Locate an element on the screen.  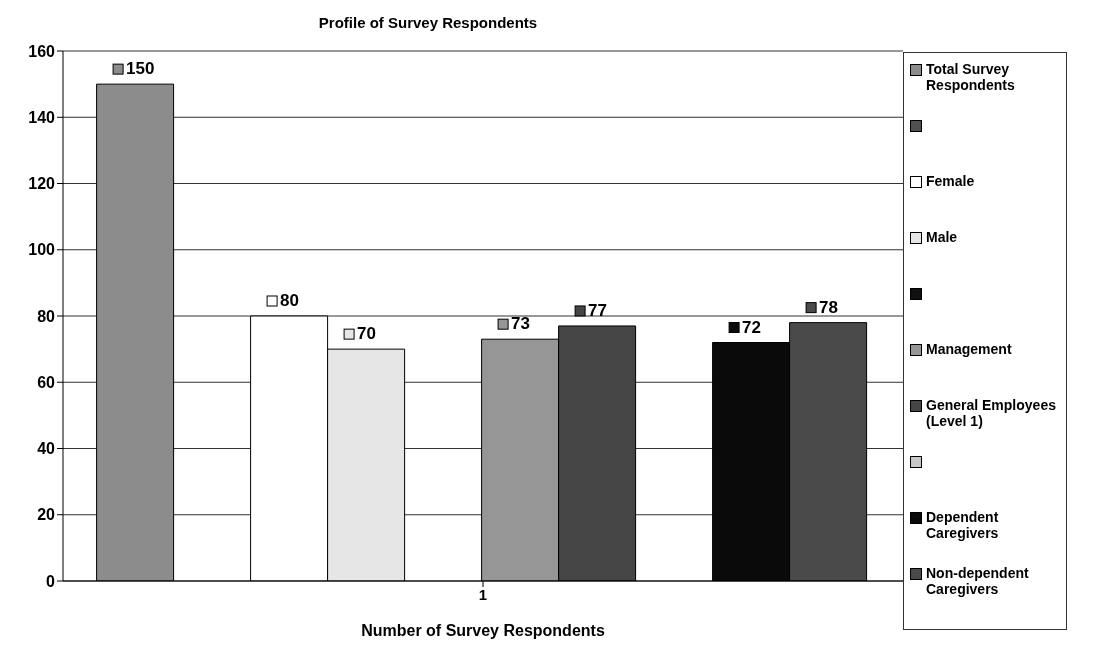
y-tick-label: 140 is located at coordinates (42, 117).